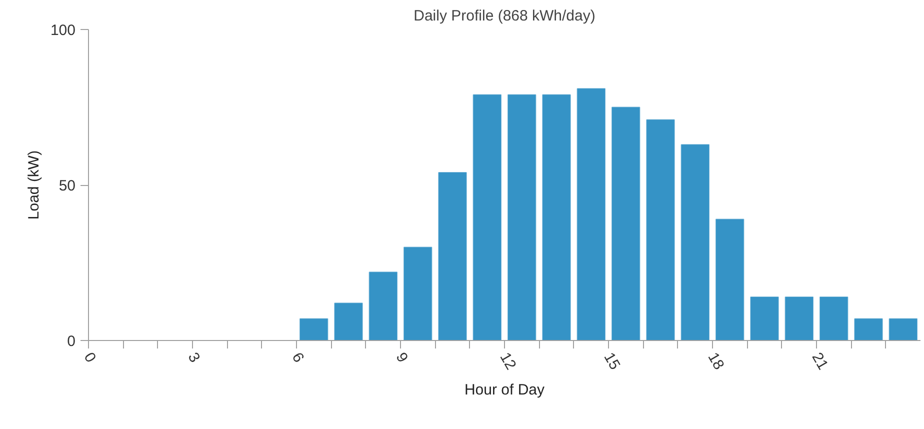  I want to click on y-tick-label: 100, so click(63, 30).